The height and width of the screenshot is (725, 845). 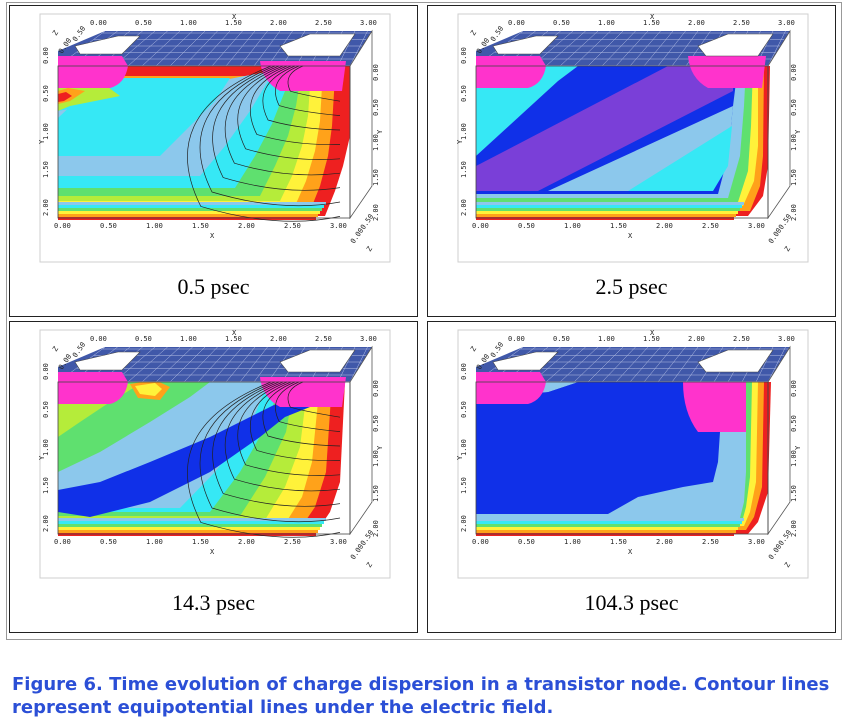 I want to click on x-tick-label-top: 0.00, so click(x=98, y=339).